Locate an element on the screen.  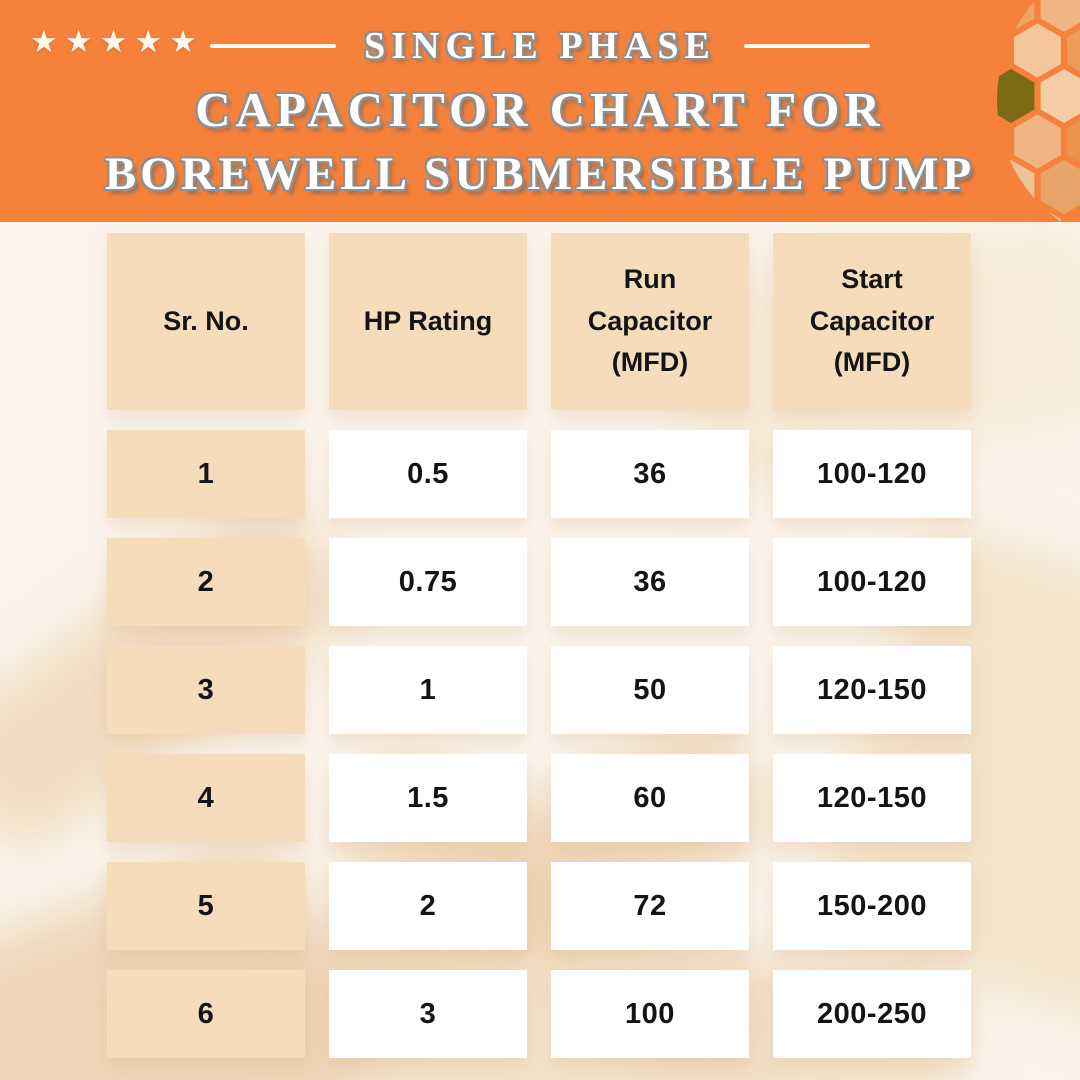
table-cell-hp: 1.5 is located at coordinates (428, 798).